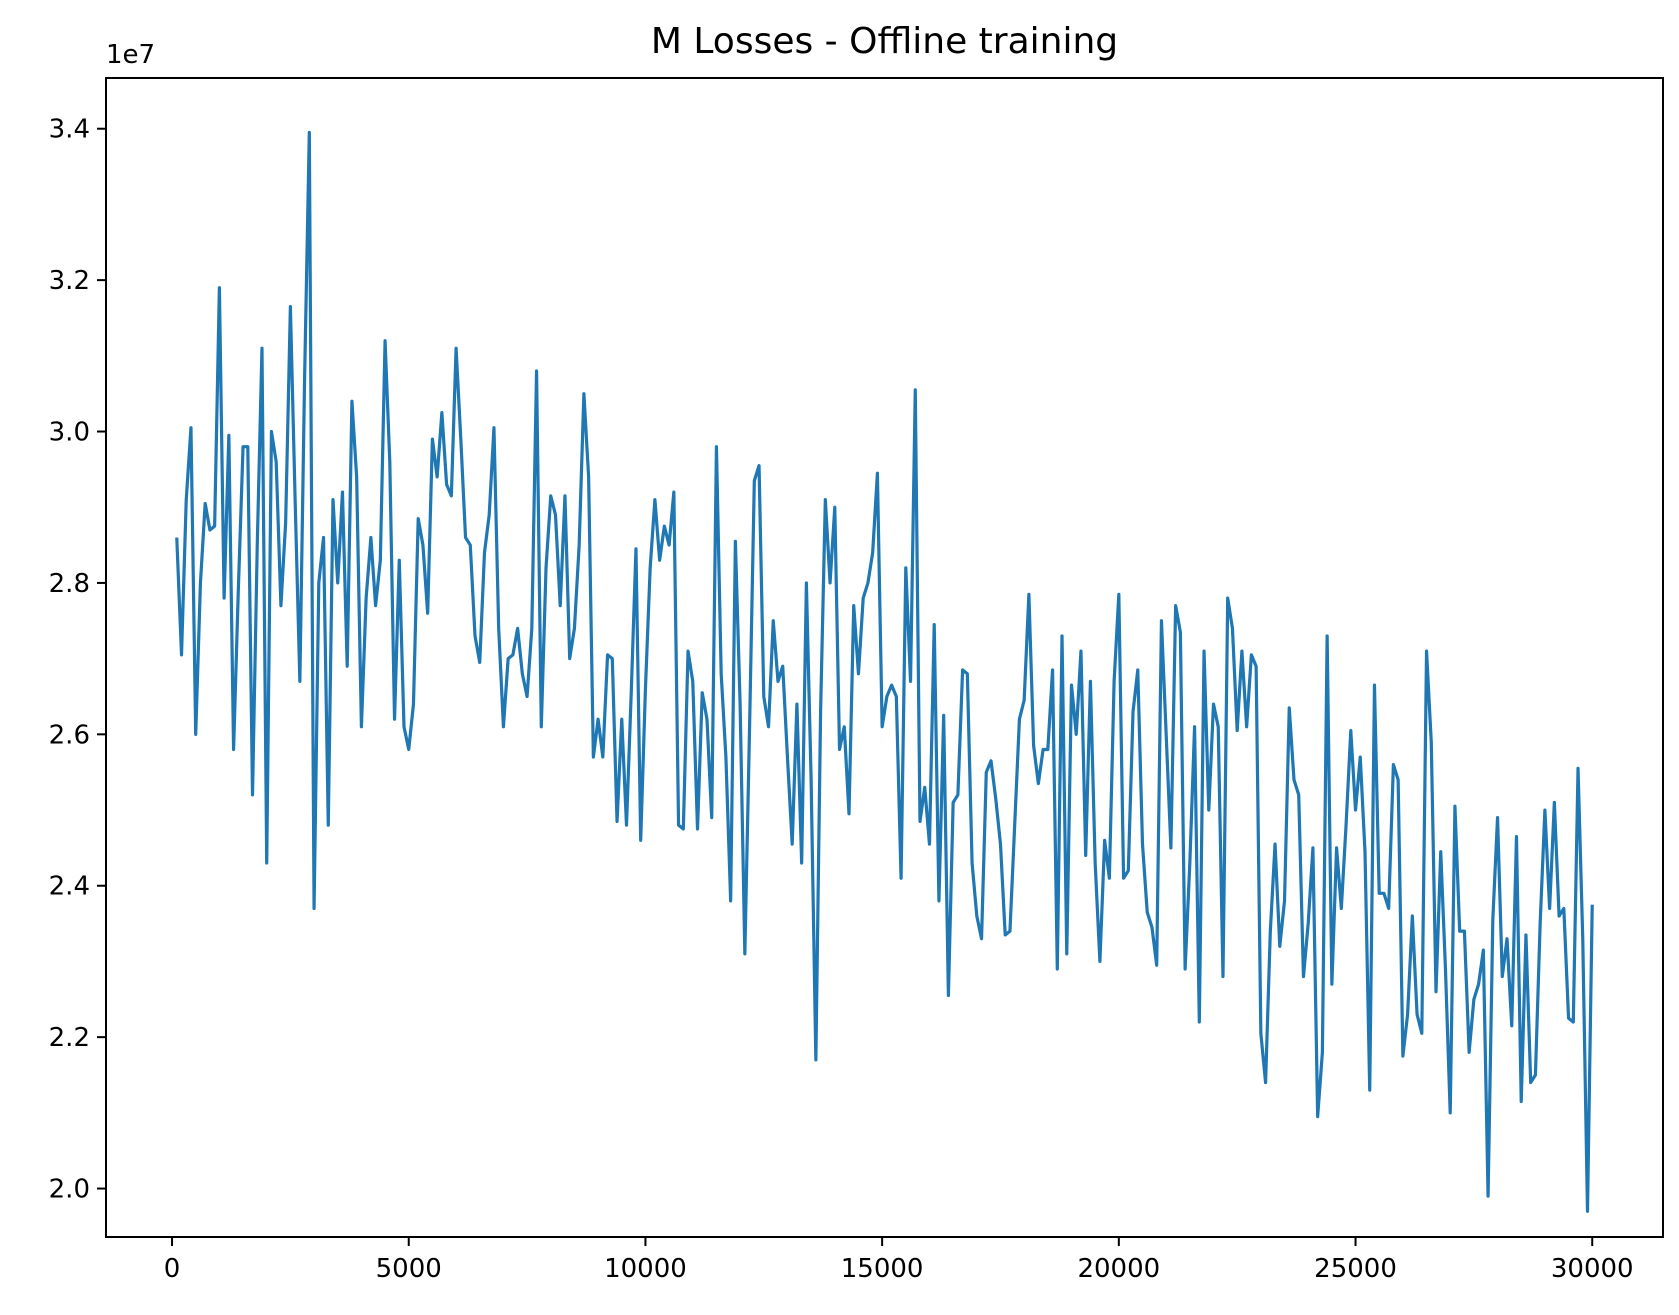 This screenshot has height=1315, width=1679. Describe the element at coordinates (69, 130) in the screenshot. I see `y-tick-label: 3.4` at that location.